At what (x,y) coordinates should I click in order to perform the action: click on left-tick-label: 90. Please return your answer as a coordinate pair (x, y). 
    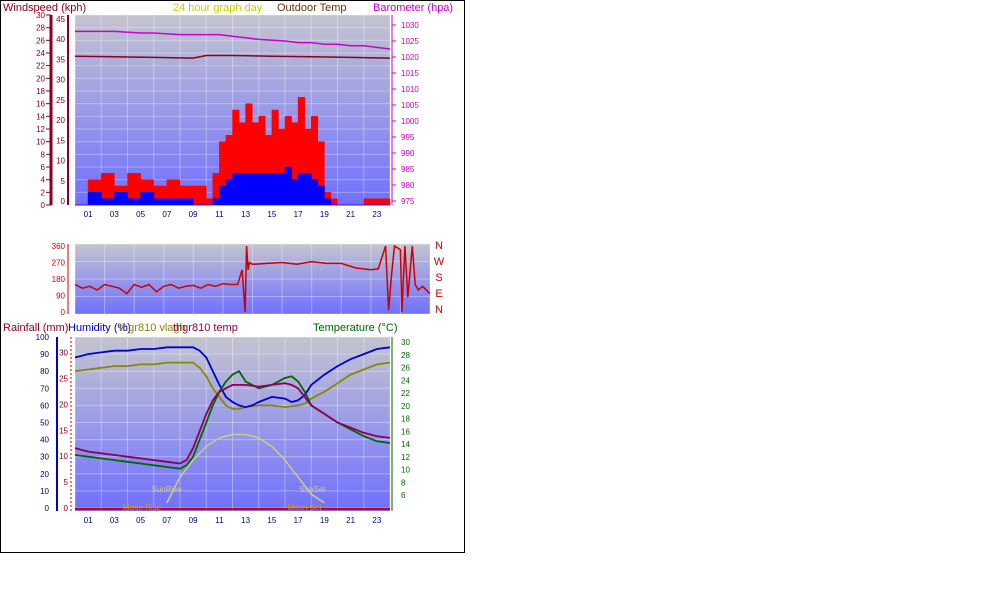
    Looking at the image, I should click on (60, 296).